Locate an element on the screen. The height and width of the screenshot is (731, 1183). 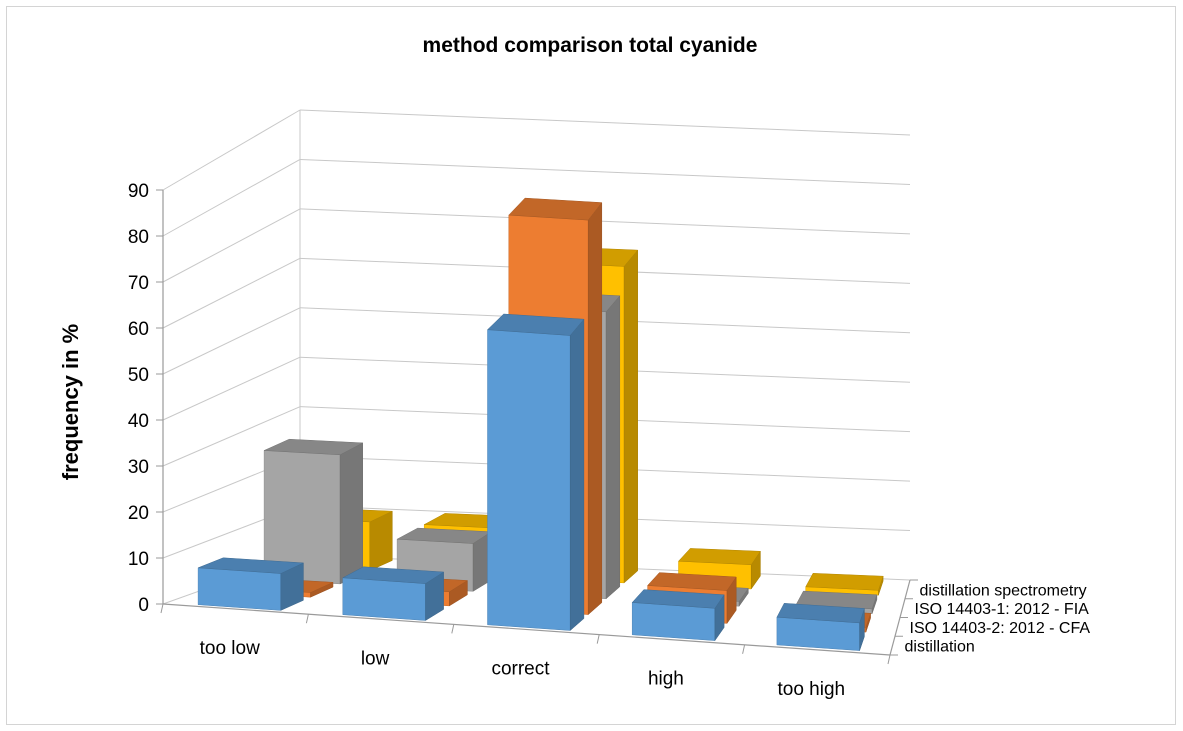
category-label: high is located at coordinates (666, 679).